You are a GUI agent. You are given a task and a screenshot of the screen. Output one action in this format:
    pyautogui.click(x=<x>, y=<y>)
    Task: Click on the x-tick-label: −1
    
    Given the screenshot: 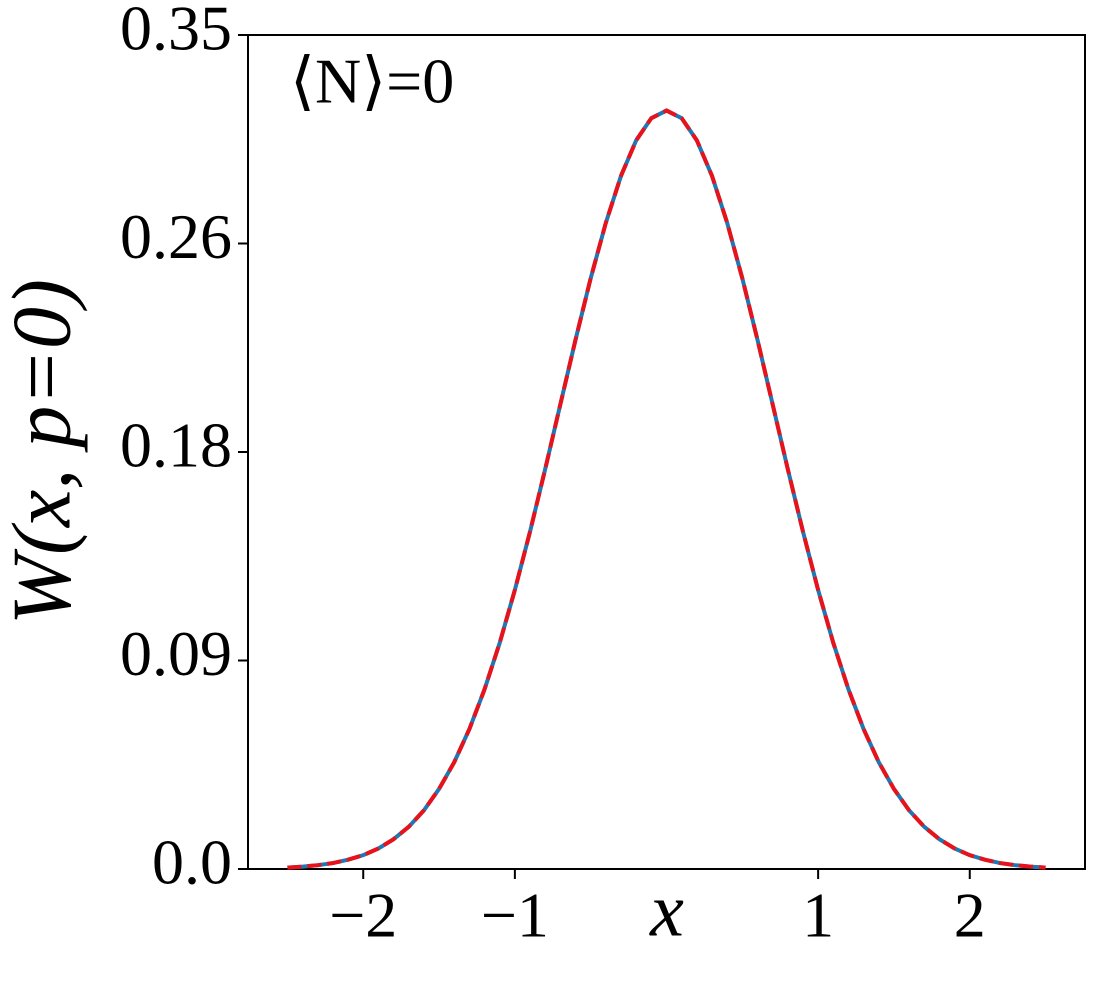 What is the action you would take?
    pyautogui.click(x=515, y=915)
    